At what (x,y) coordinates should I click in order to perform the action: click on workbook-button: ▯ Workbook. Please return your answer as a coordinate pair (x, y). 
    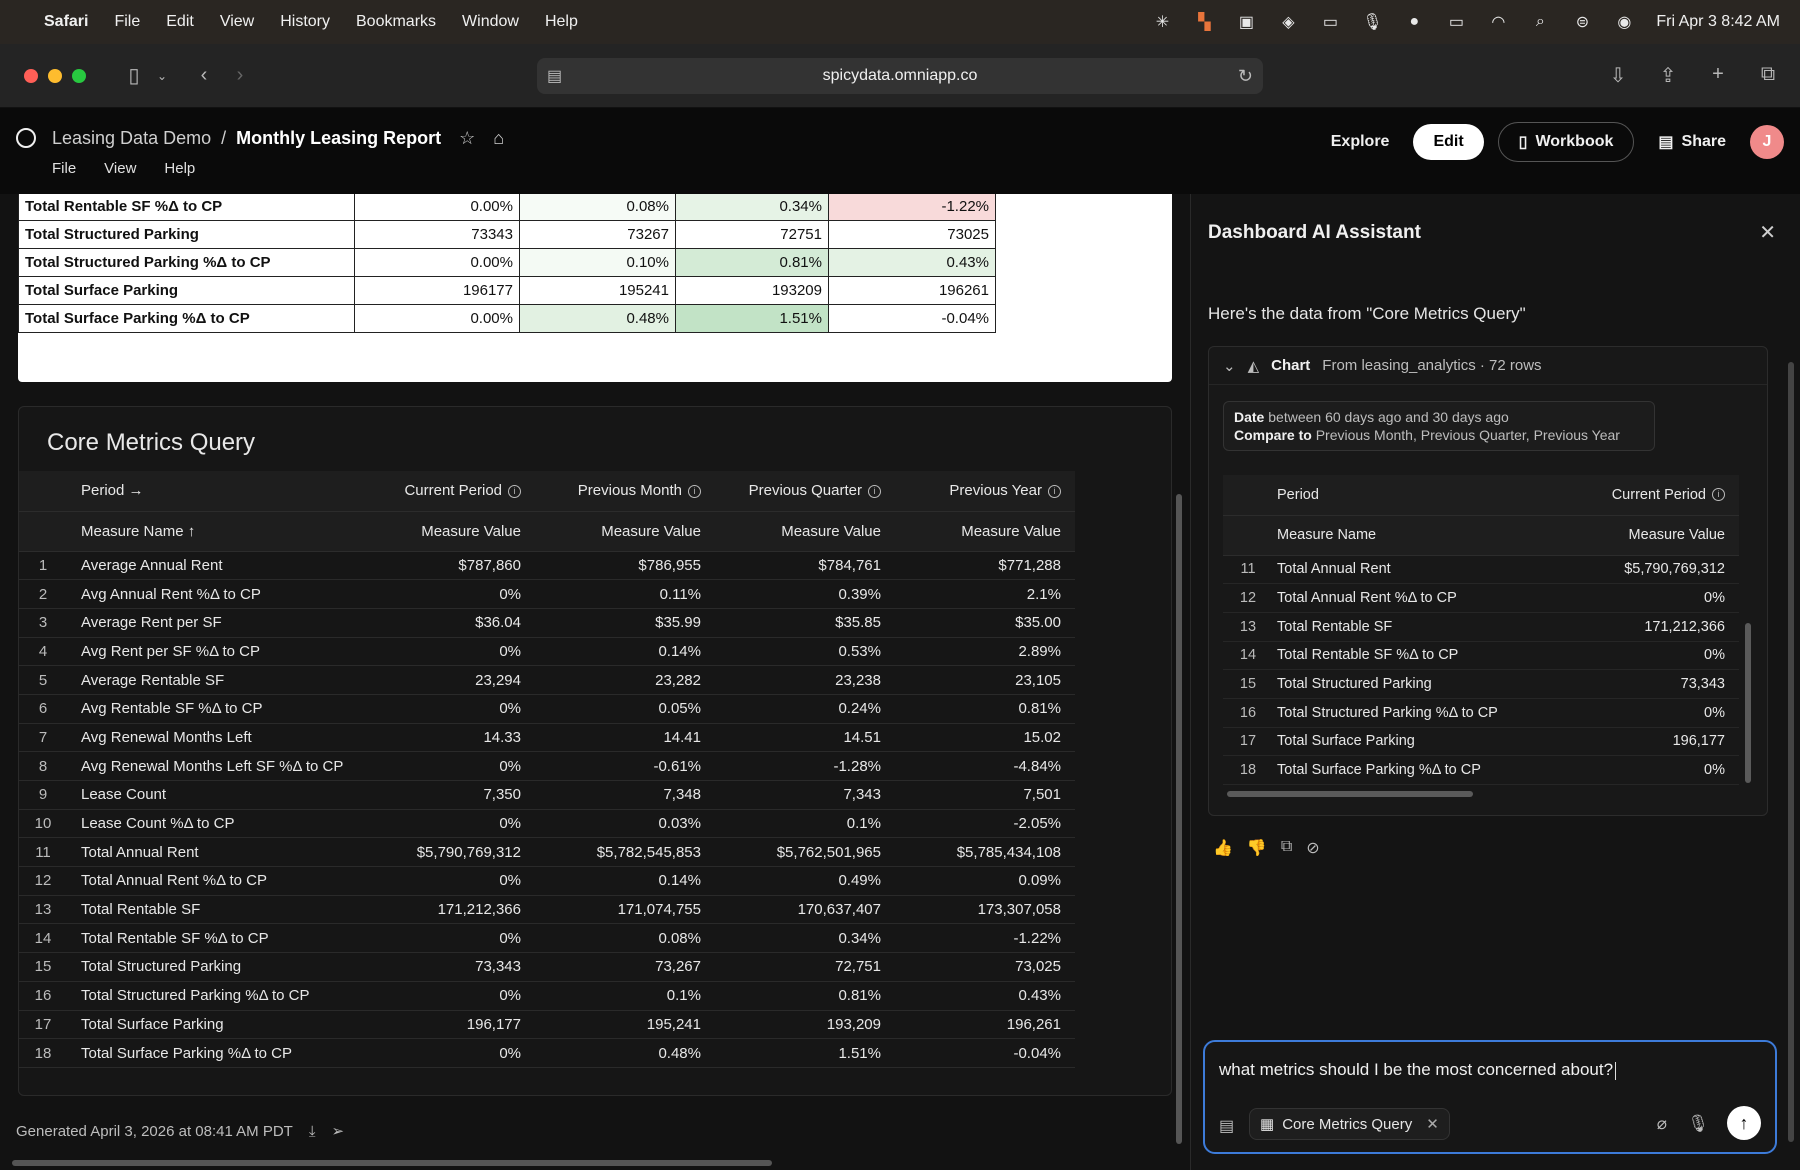
    Looking at the image, I should click on (1566, 142).